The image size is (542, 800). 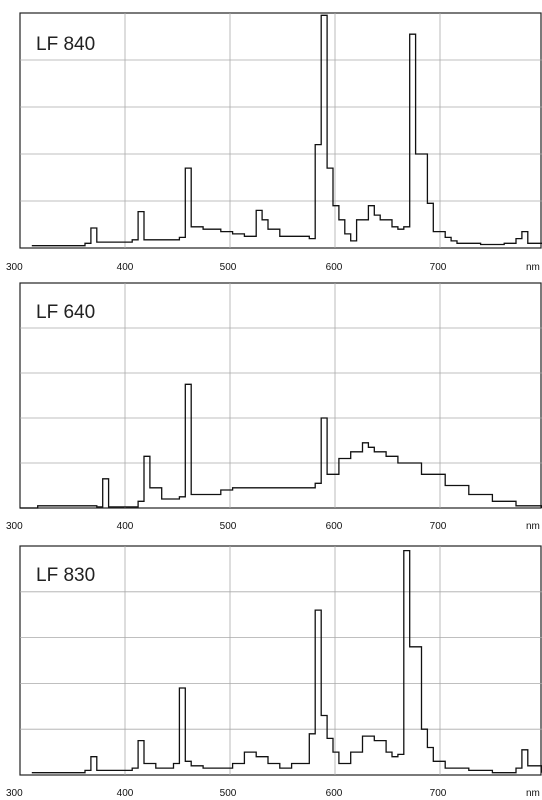 What do you see at coordinates (65, 44) in the screenshot?
I see `chart-title: LF 840` at bounding box center [65, 44].